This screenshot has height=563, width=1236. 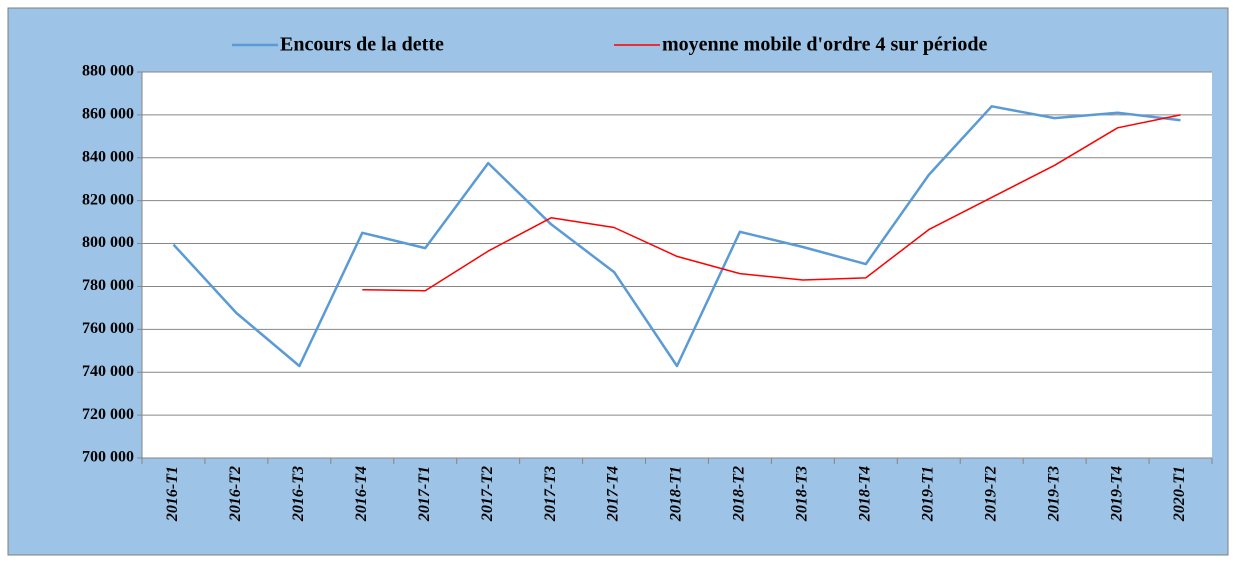 I want to click on x-tick-label: 2019-T1, so click(x=927, y=494).